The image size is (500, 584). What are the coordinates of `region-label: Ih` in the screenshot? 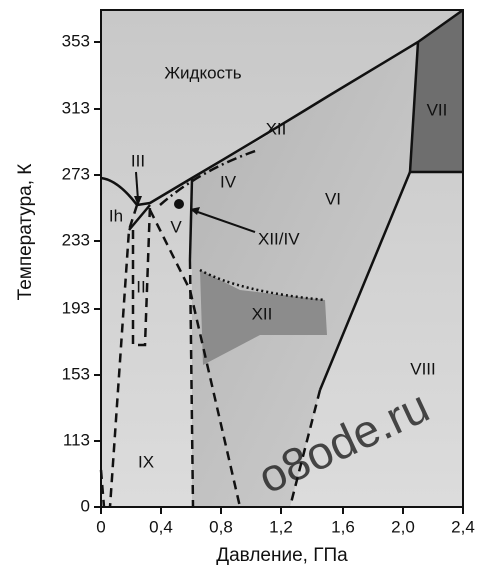 It's located at (116, 215).